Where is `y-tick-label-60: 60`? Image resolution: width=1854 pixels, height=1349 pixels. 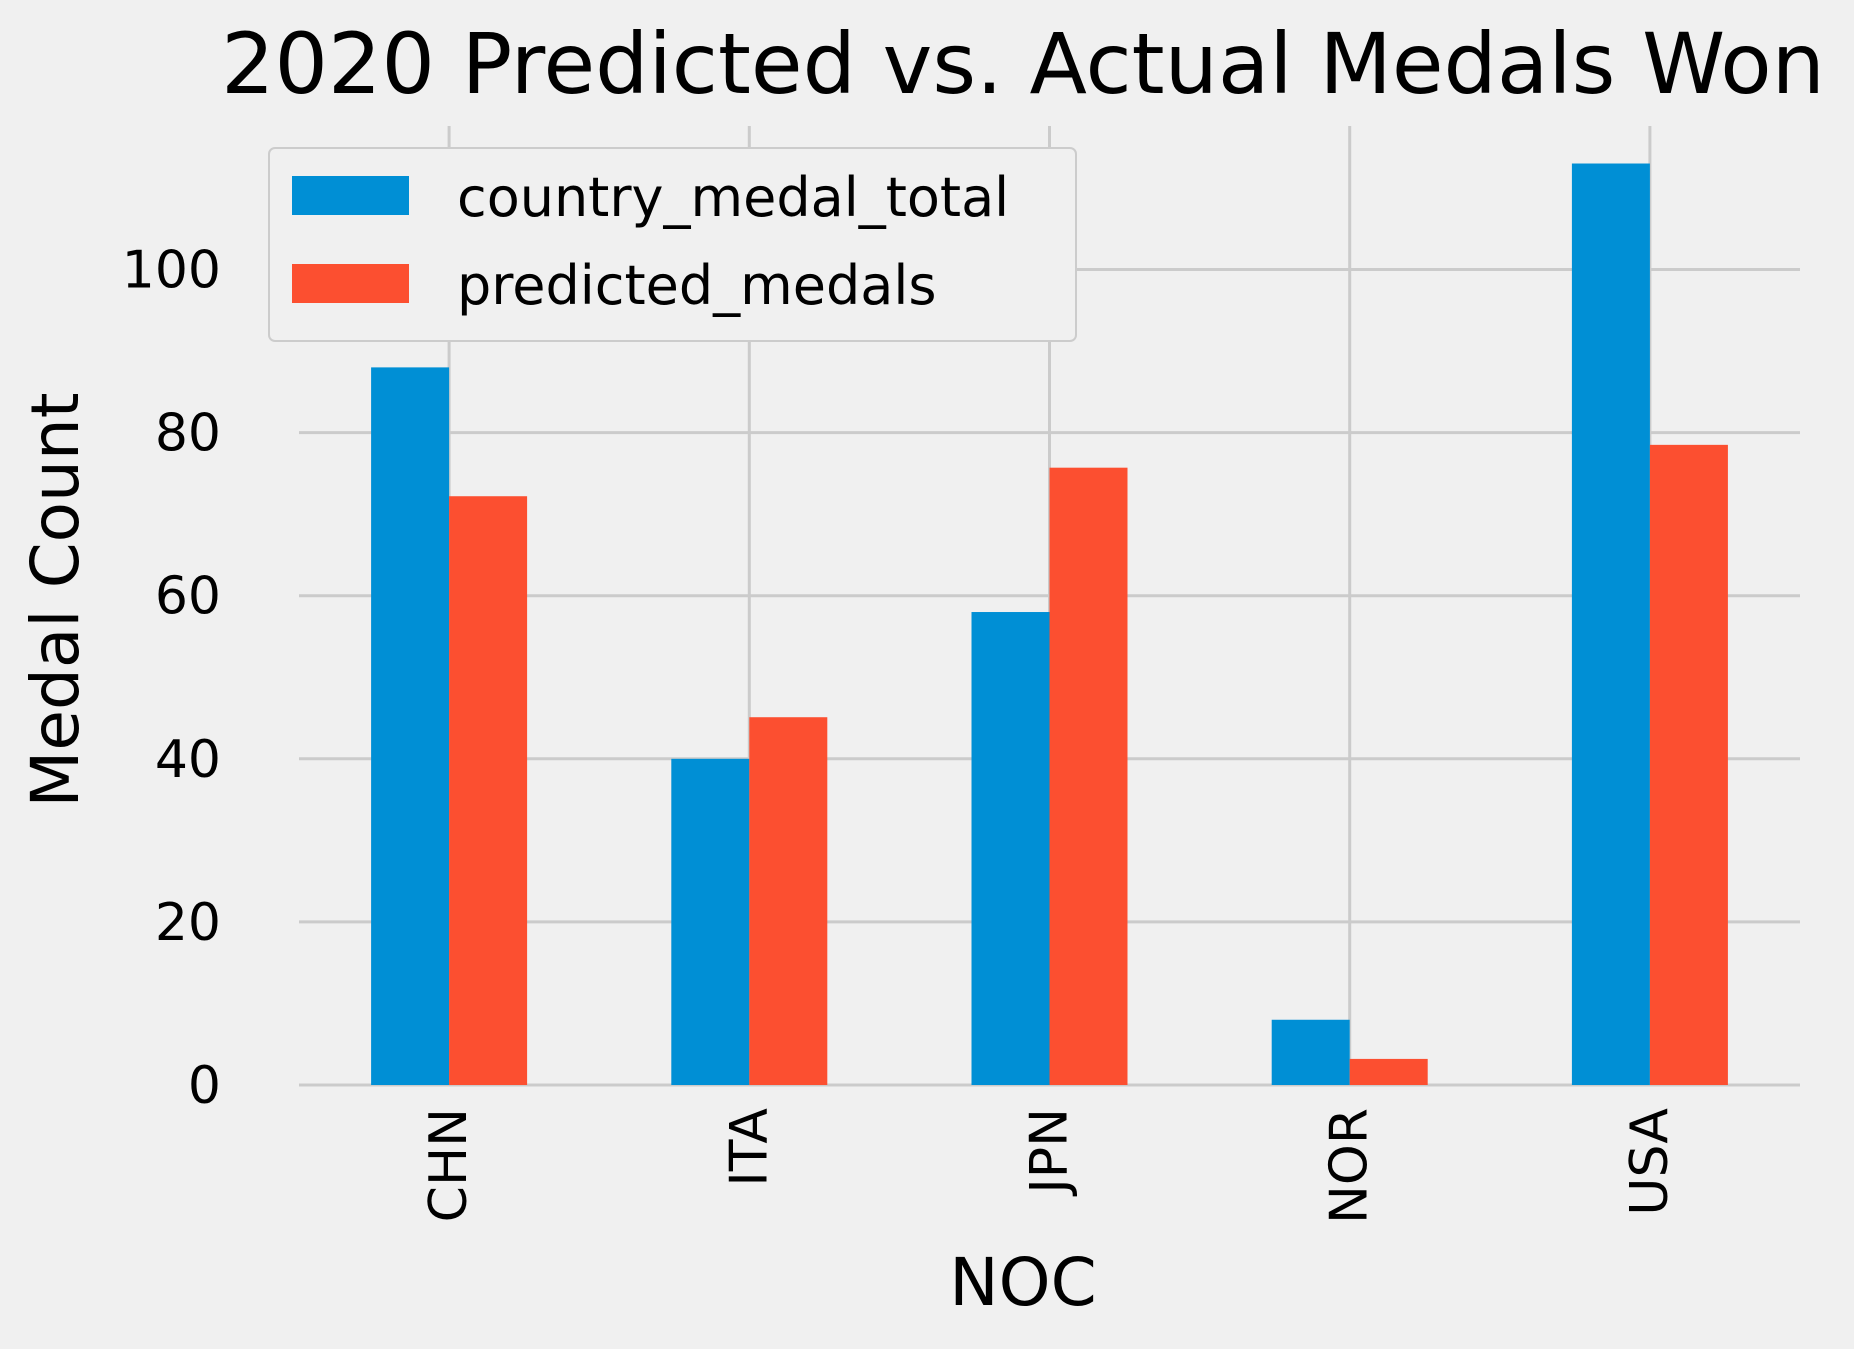
y-tick-label-60: 60 is located at coordinates (188, 597).